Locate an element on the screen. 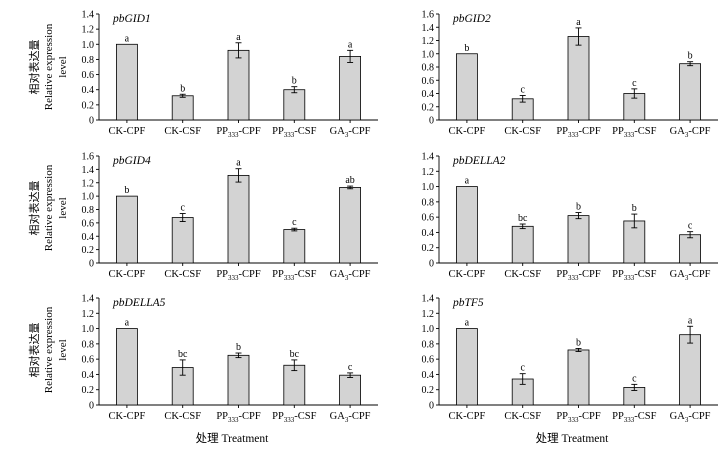 The image size is (721, 450). y-tick-label: 1.6 is located at coordinates (428, 15).